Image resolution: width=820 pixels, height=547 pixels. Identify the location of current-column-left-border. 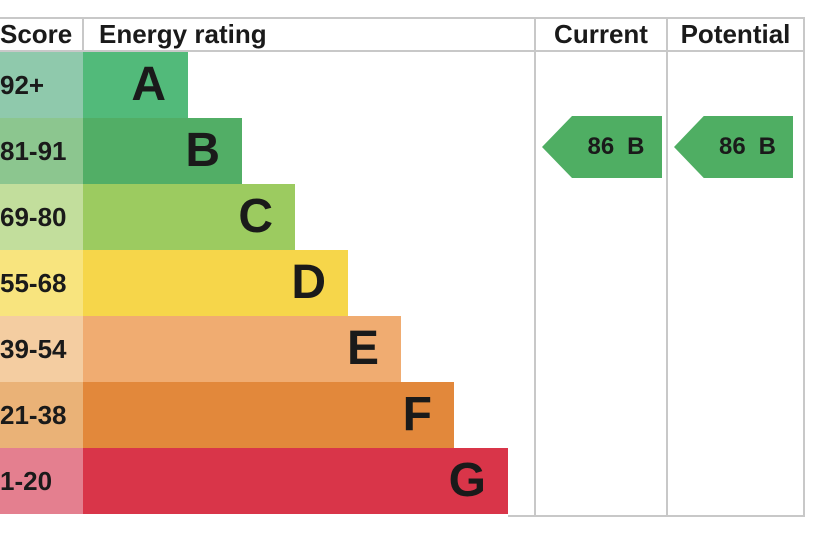
(535, 267).